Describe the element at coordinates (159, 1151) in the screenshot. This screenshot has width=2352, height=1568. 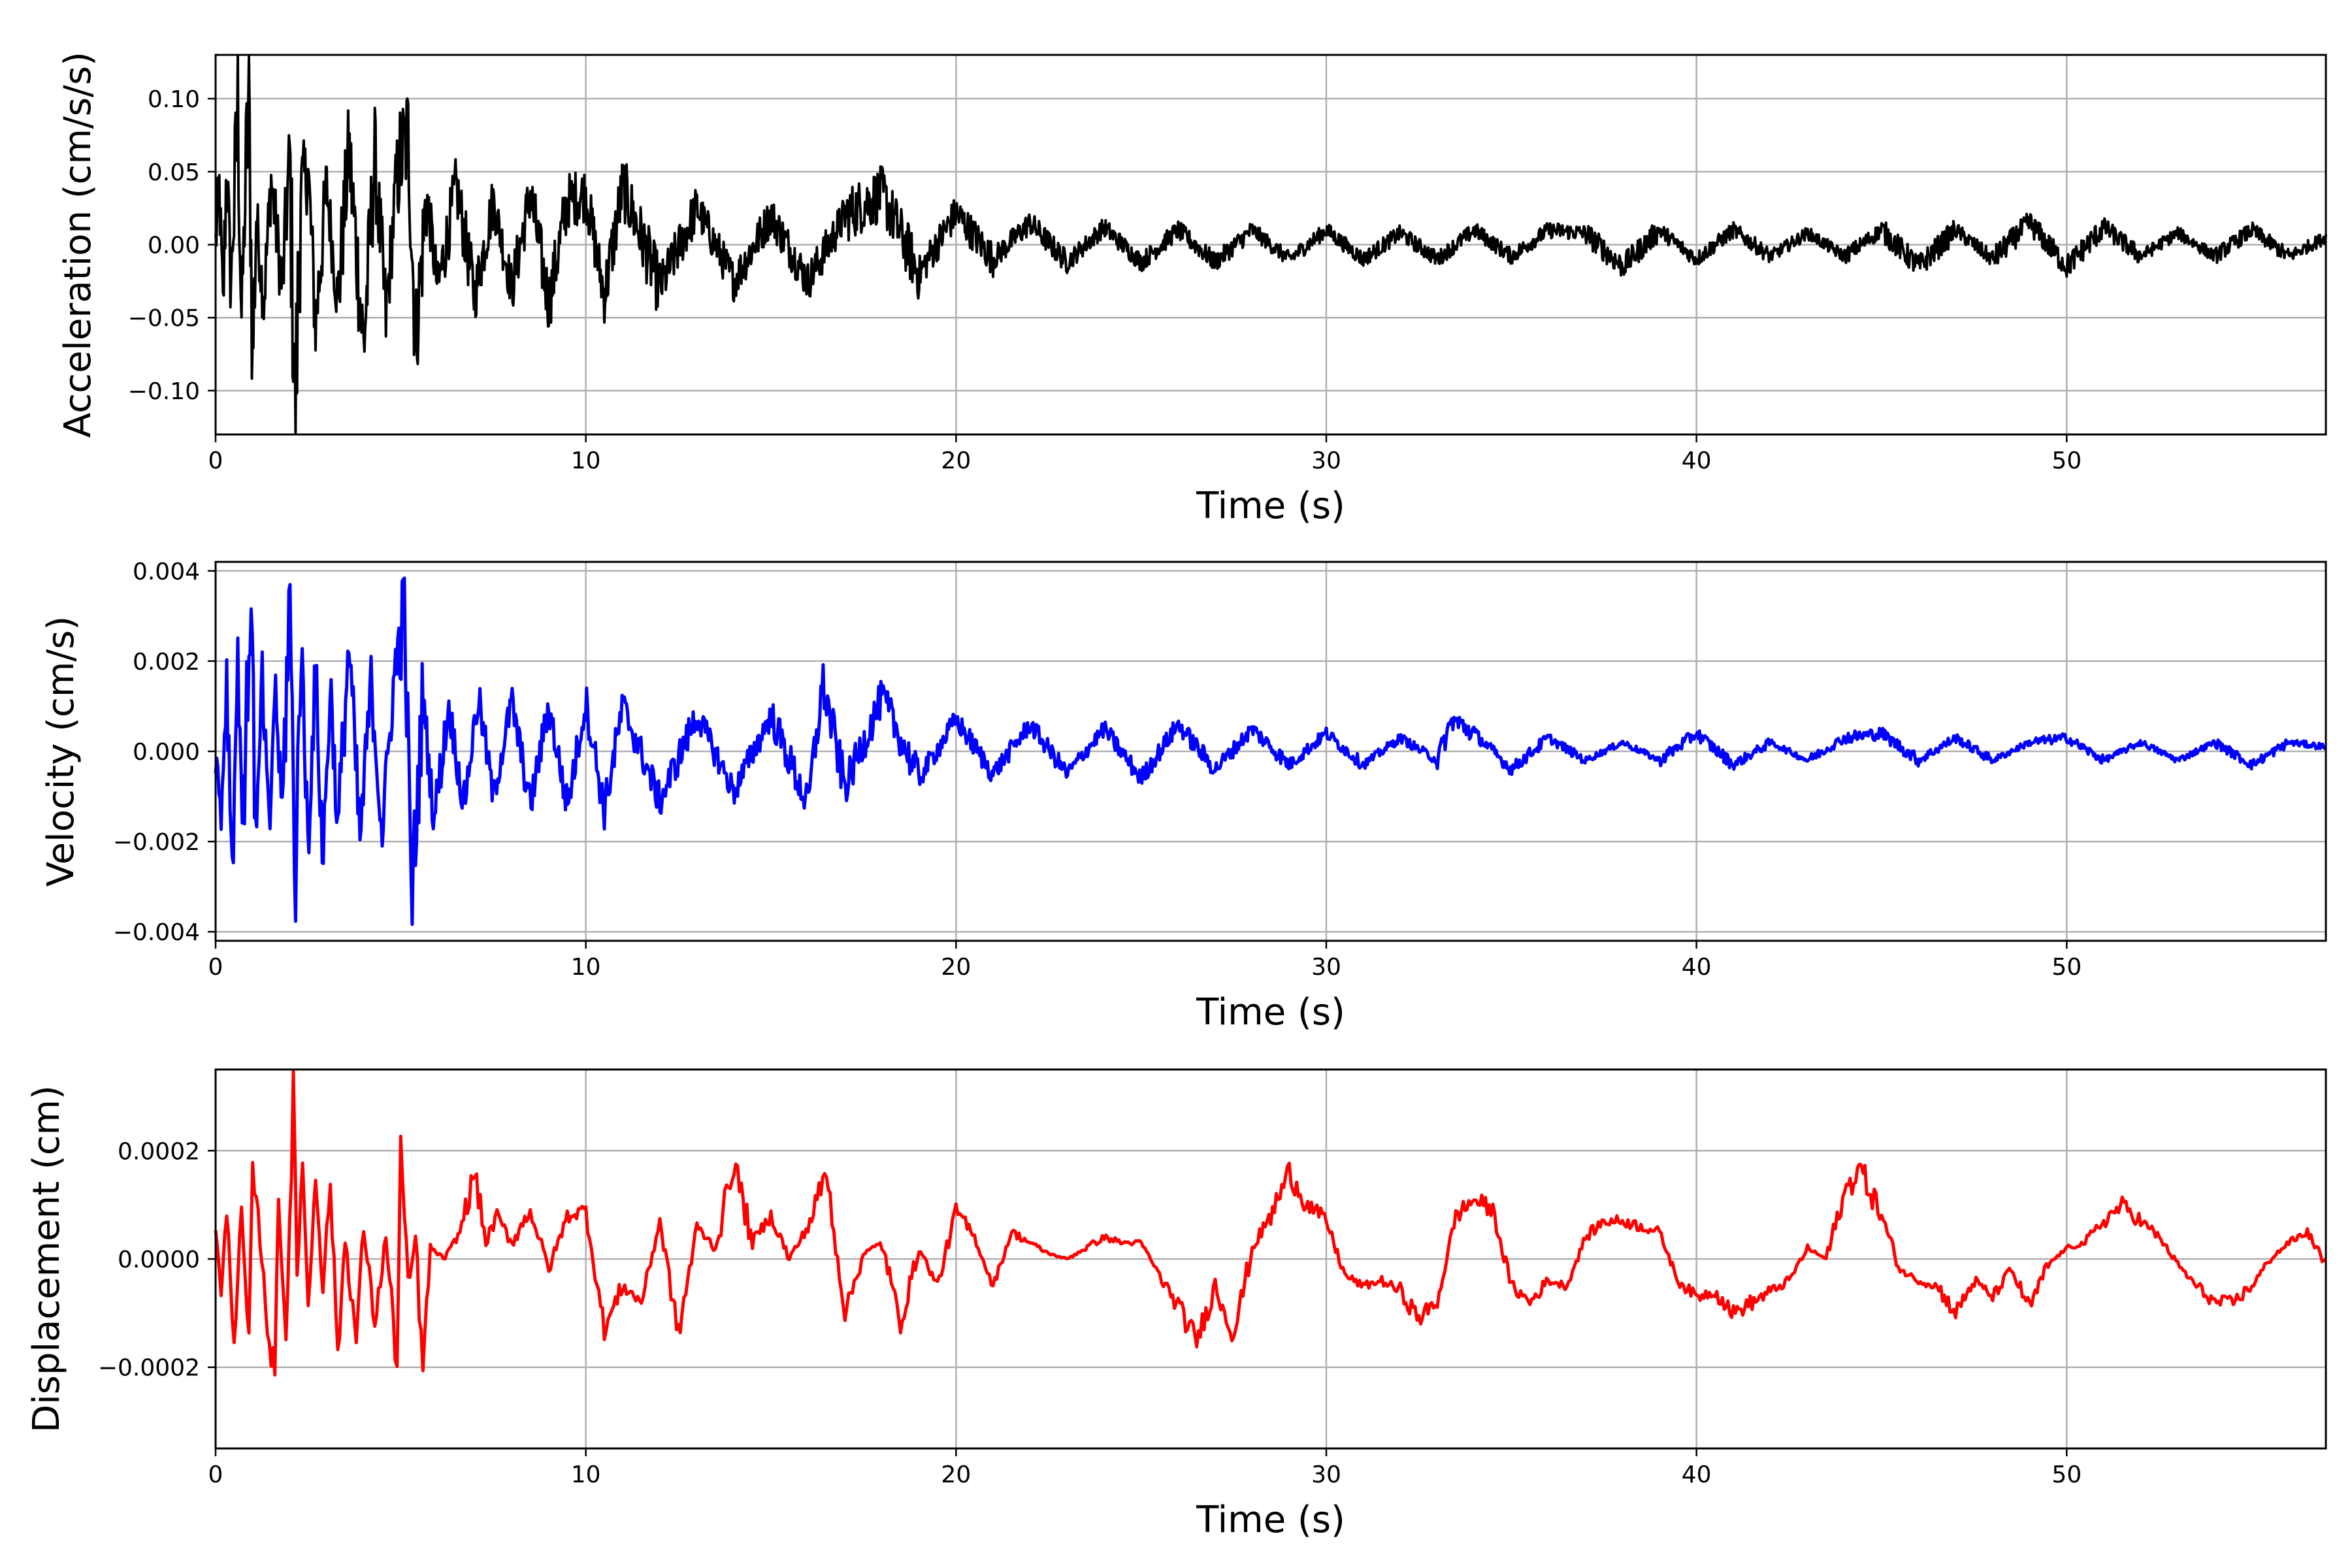
I see `displacement-y-tick-label: 0.0002` at that location.